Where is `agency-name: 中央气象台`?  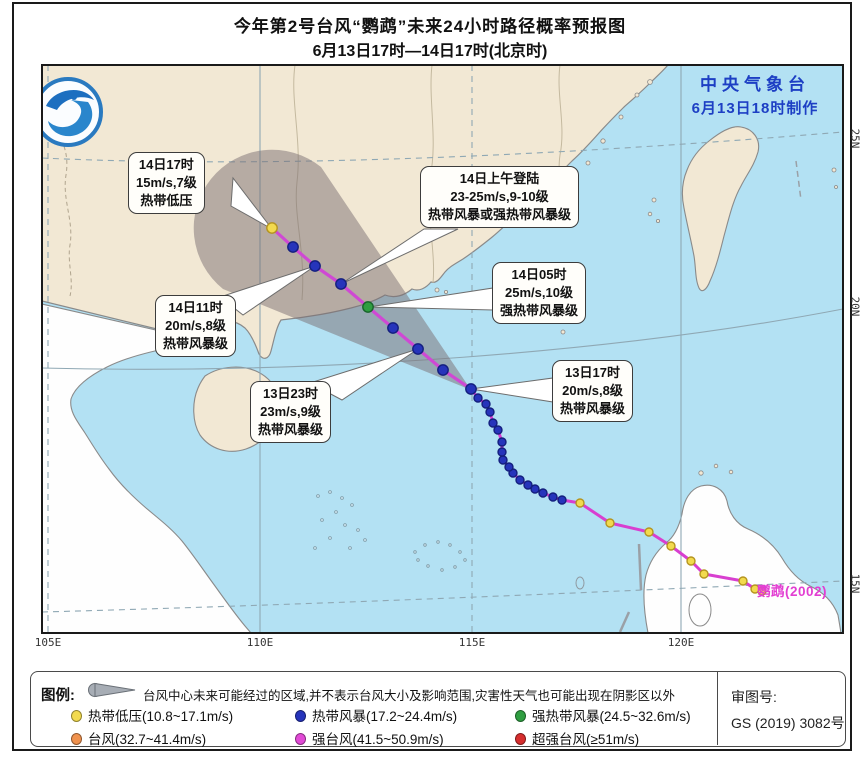
agency-name: 中央气象台 is located at coordinates (755, 84).